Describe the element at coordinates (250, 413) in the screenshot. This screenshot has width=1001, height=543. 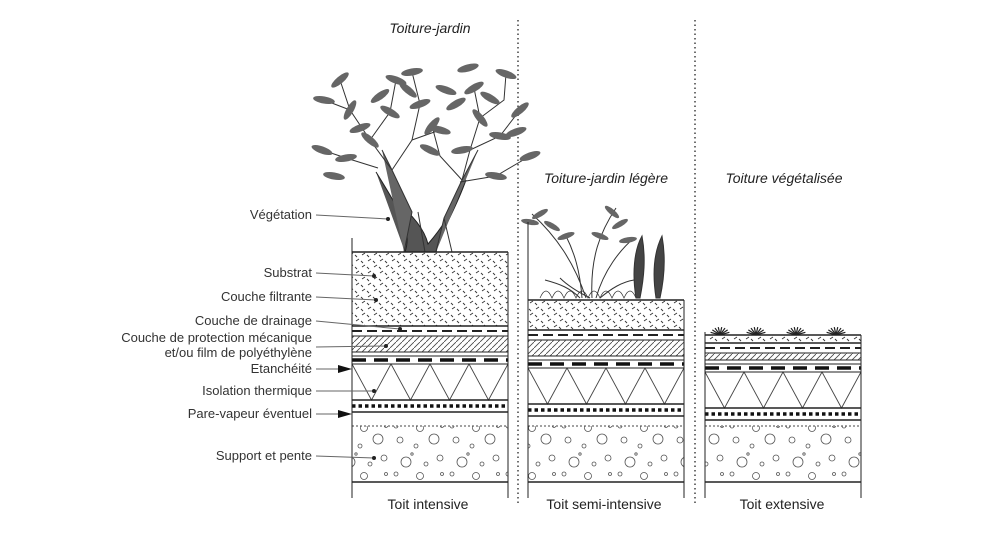
I see `label-vapour-barrier: Pare-vapeur éventuel` at that location.